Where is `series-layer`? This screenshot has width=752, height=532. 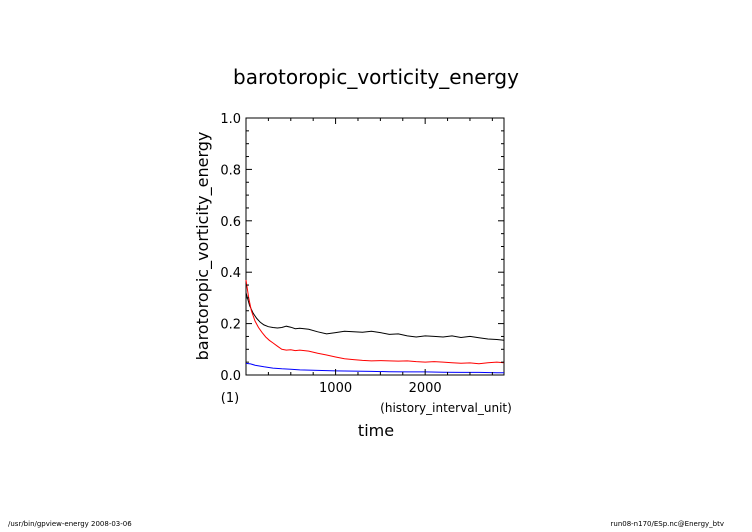
series-layer is located at coordinates (375, 326).